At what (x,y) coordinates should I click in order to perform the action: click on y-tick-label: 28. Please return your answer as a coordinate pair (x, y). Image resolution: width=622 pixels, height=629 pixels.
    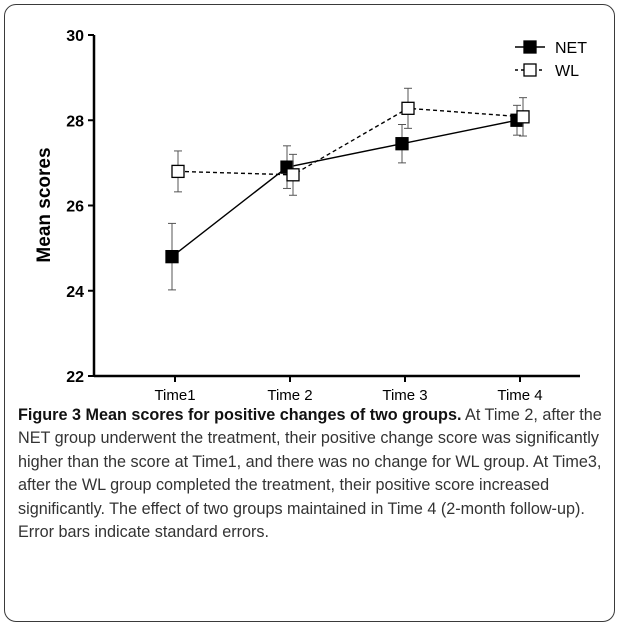
    Looking at the image, I should click on (75, 121).